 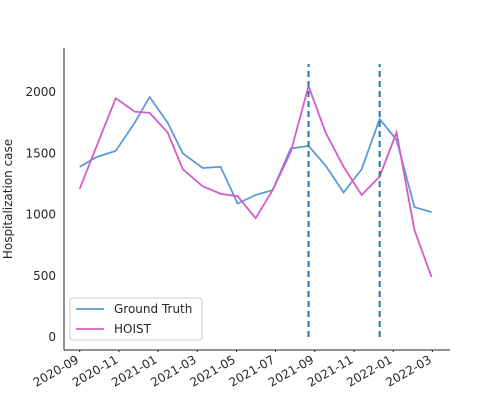 I want to click on y-tick-label: 1000, so click(x=40, y=215).